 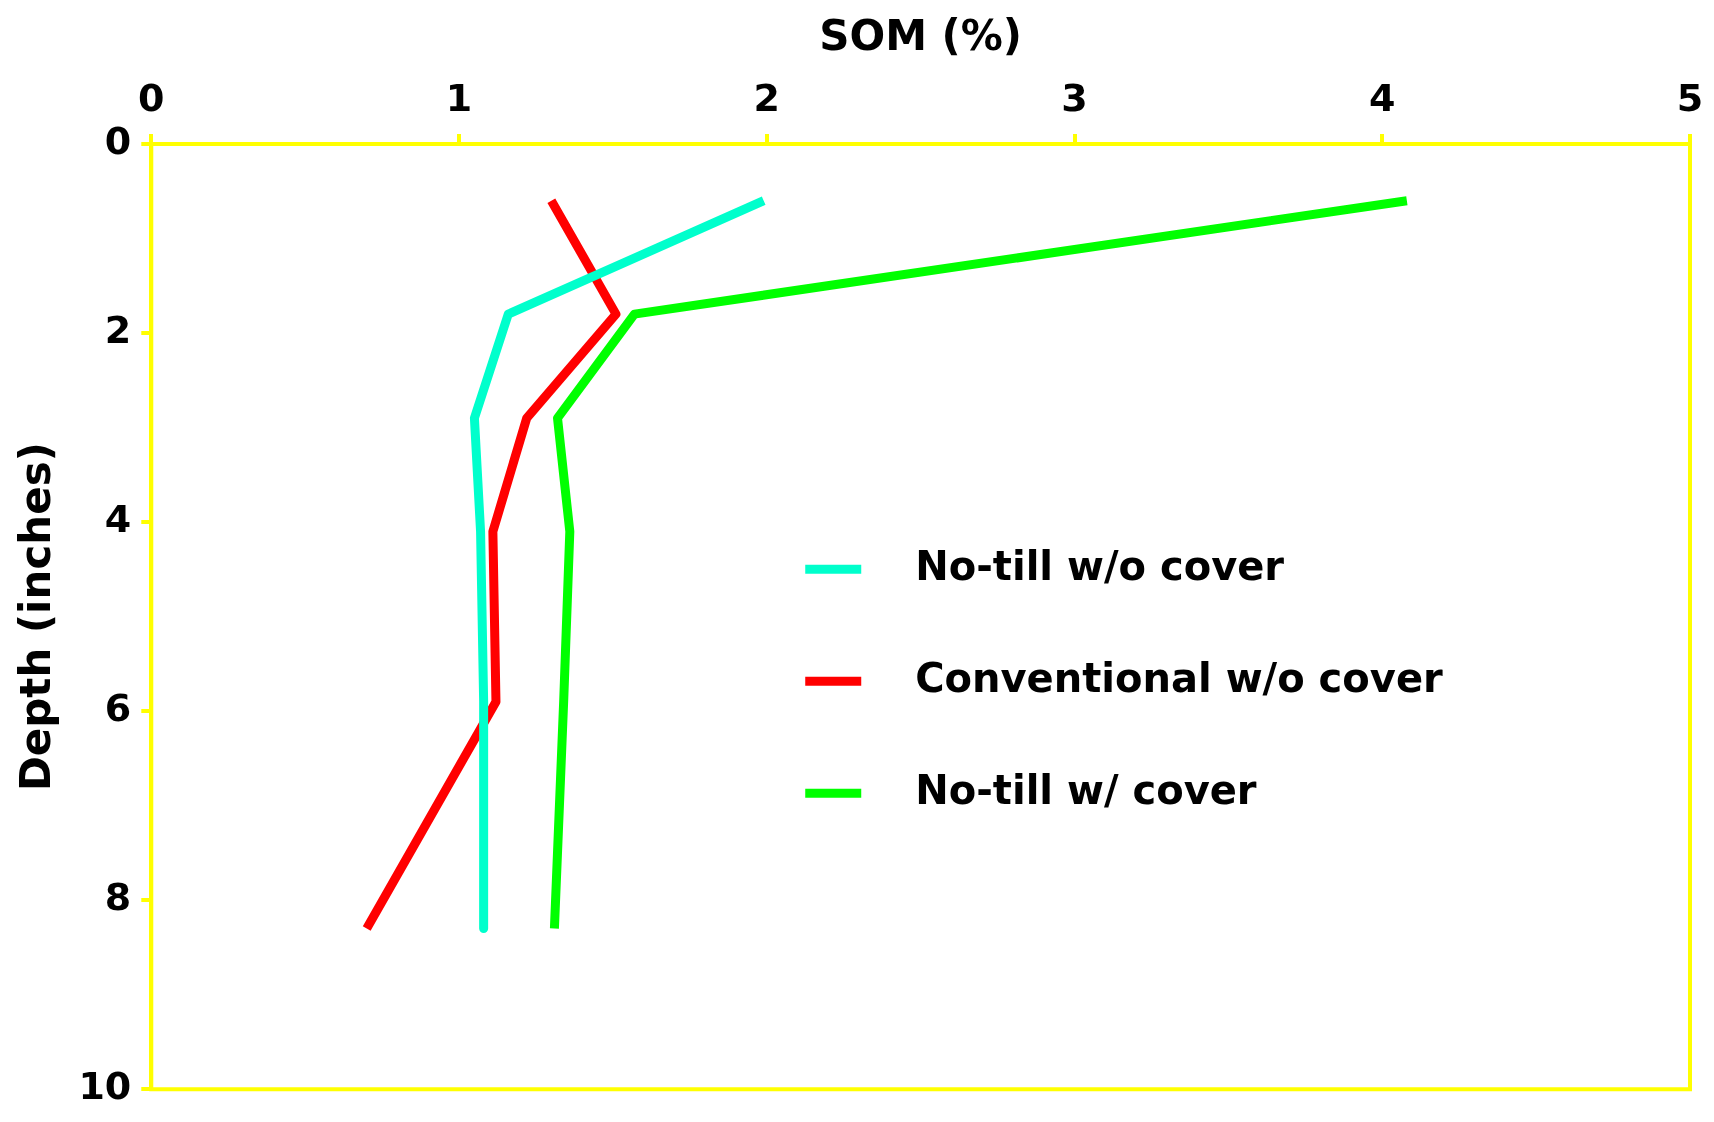 What do you see at coordinates (1074, 98) in the screenshot?
I see `x-tick-label: 3` at bounding box center [1074, 98].